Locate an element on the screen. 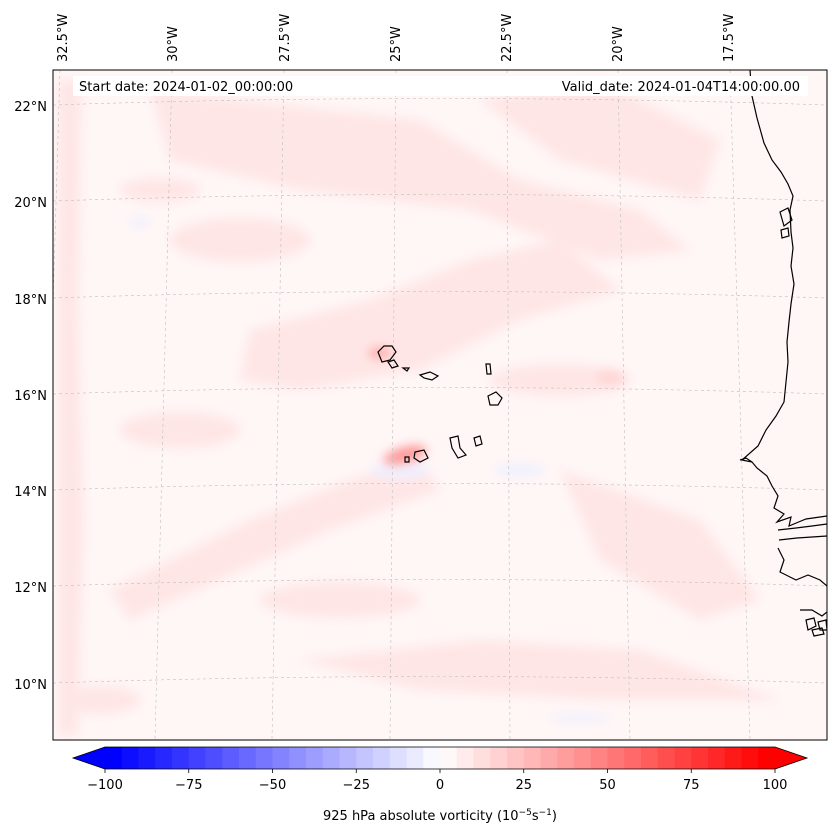 This screenshot has width=837, height=839. gridline-lat-14n is located at coordinates (440, 487).